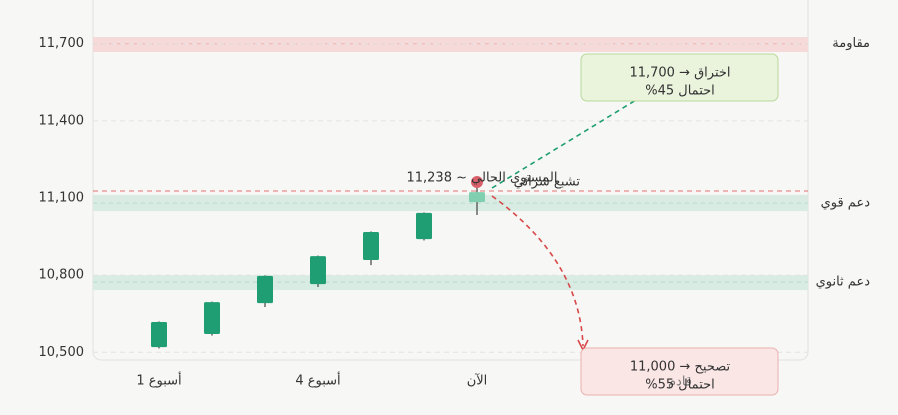 The height and width of the screenshot is (415, 898). I want to click on y-tick-label: 11,700, so click(62, 43).